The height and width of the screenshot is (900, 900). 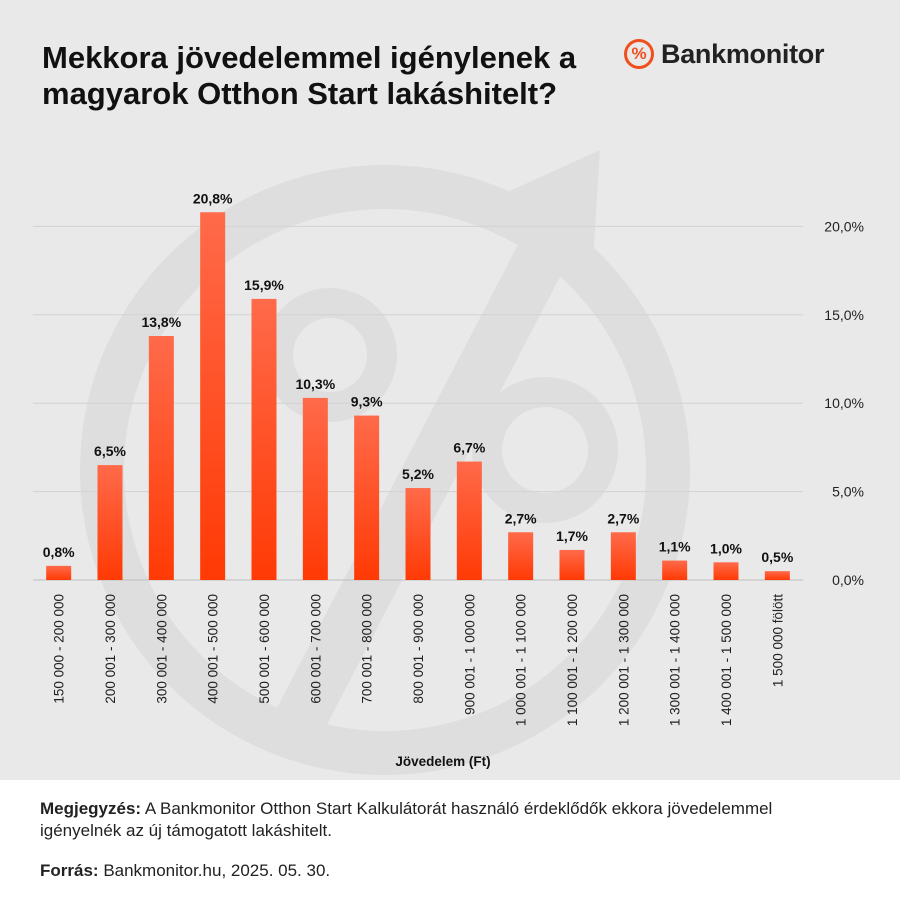 I want to click on y-tick-label: 0,0%, so click(x=848, y=580).